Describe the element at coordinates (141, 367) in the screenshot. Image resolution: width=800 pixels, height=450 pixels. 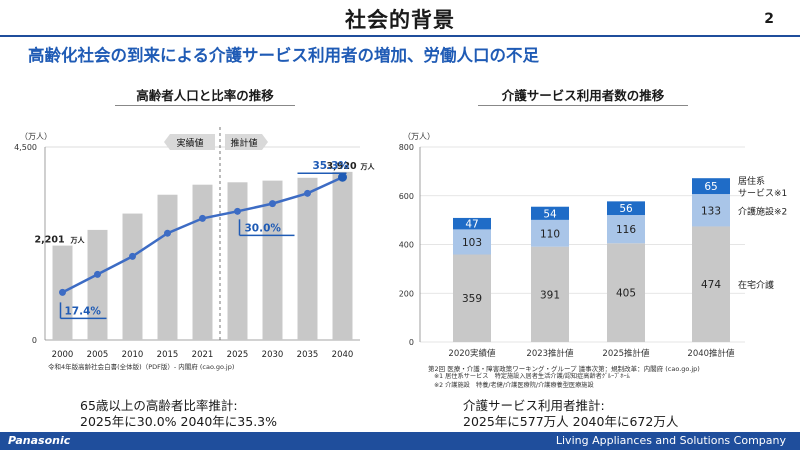
I see `left-chart-source: 令和4年版高齢社会白書(全体版)（PDF版）- 内閣府 (cao.go.jp)` at that location.